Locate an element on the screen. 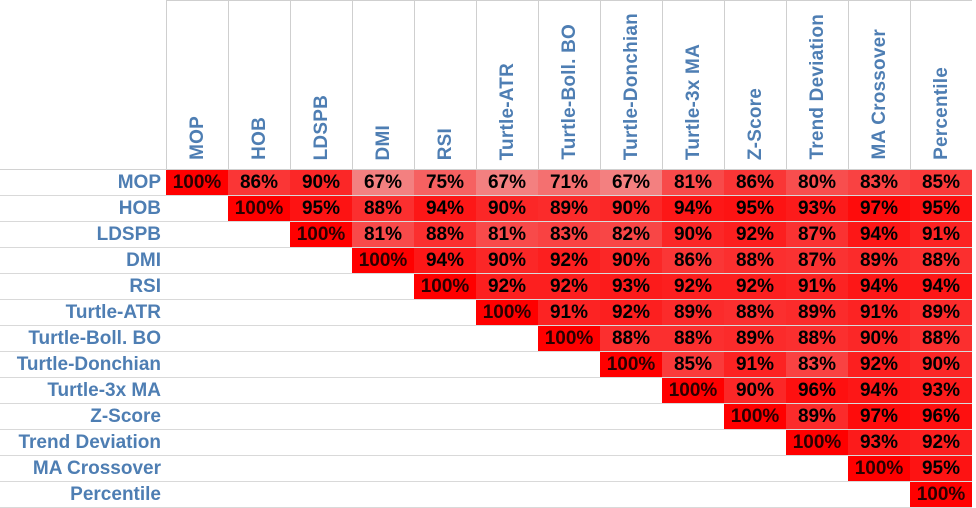  heatmap-cell: 82% is located at coordinates (631, 234).